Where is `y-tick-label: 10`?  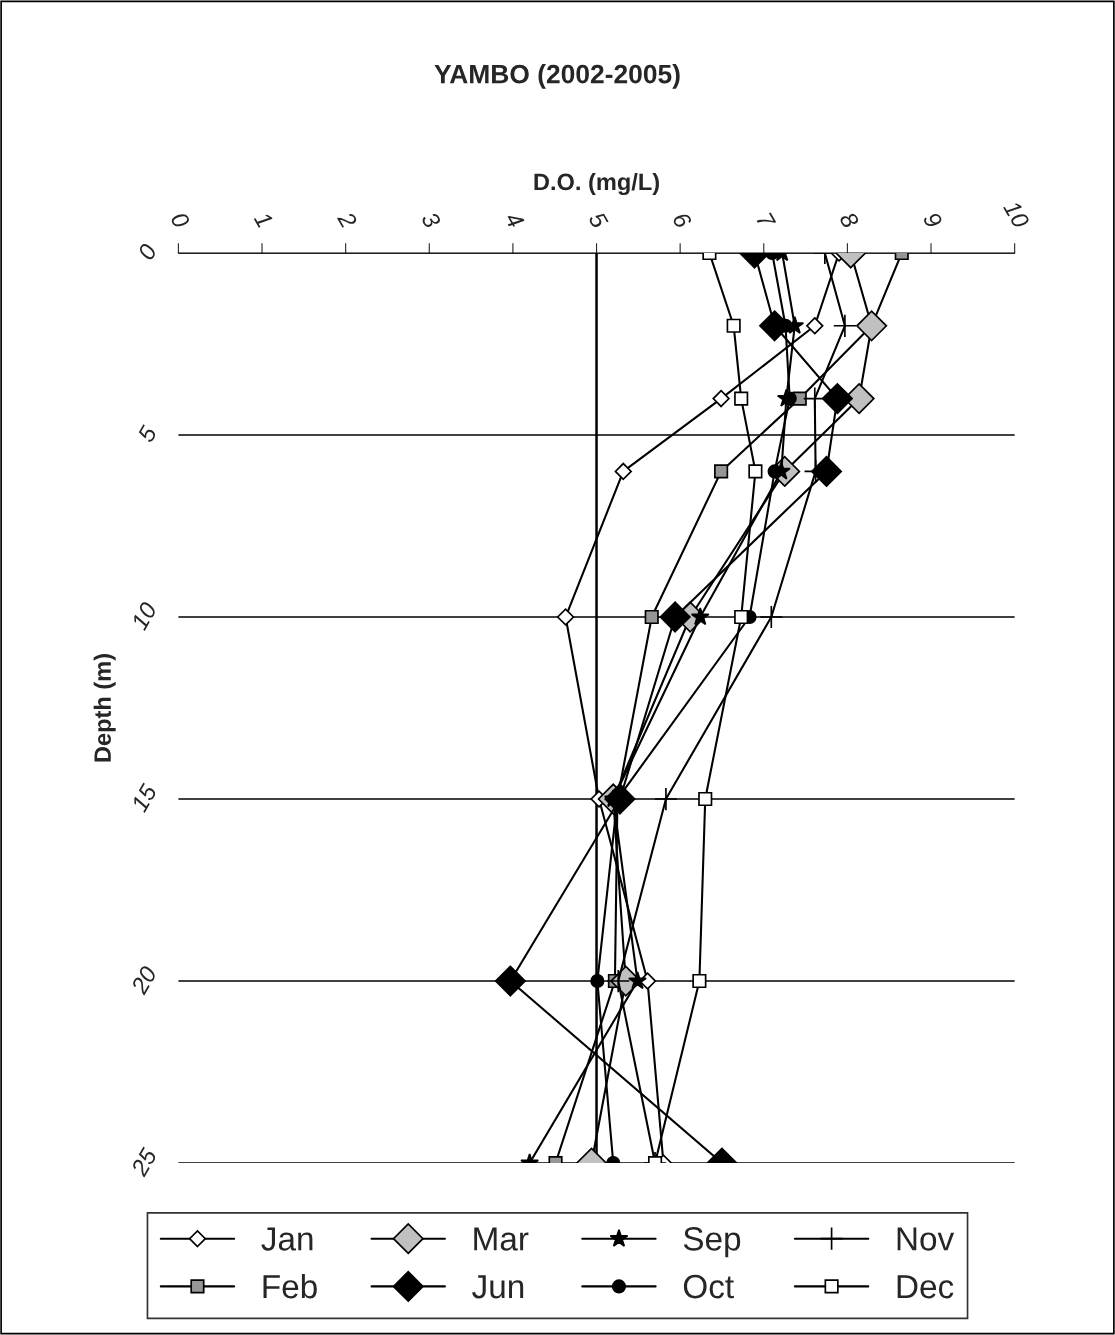 y-tick-label: 10 is located at coordinates (144, 616).